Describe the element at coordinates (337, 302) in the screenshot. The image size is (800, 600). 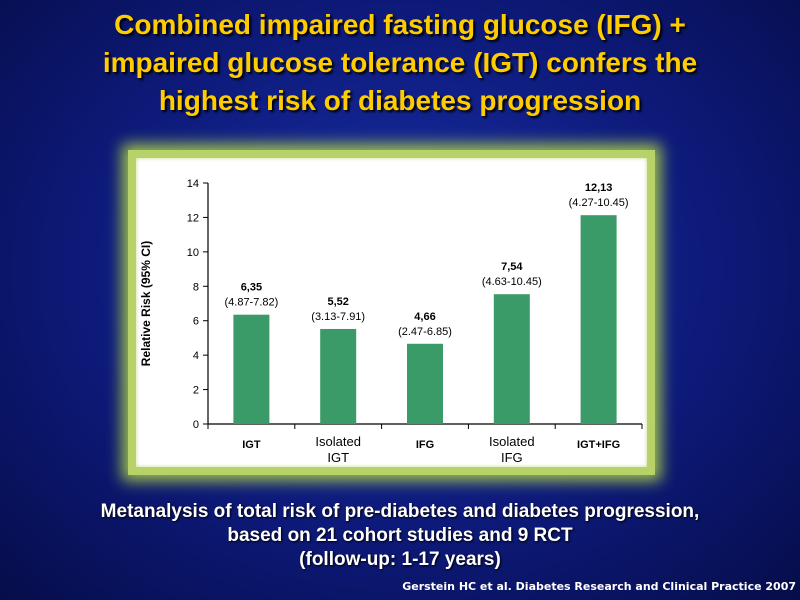
I see `value-label: 5,52` at that location.